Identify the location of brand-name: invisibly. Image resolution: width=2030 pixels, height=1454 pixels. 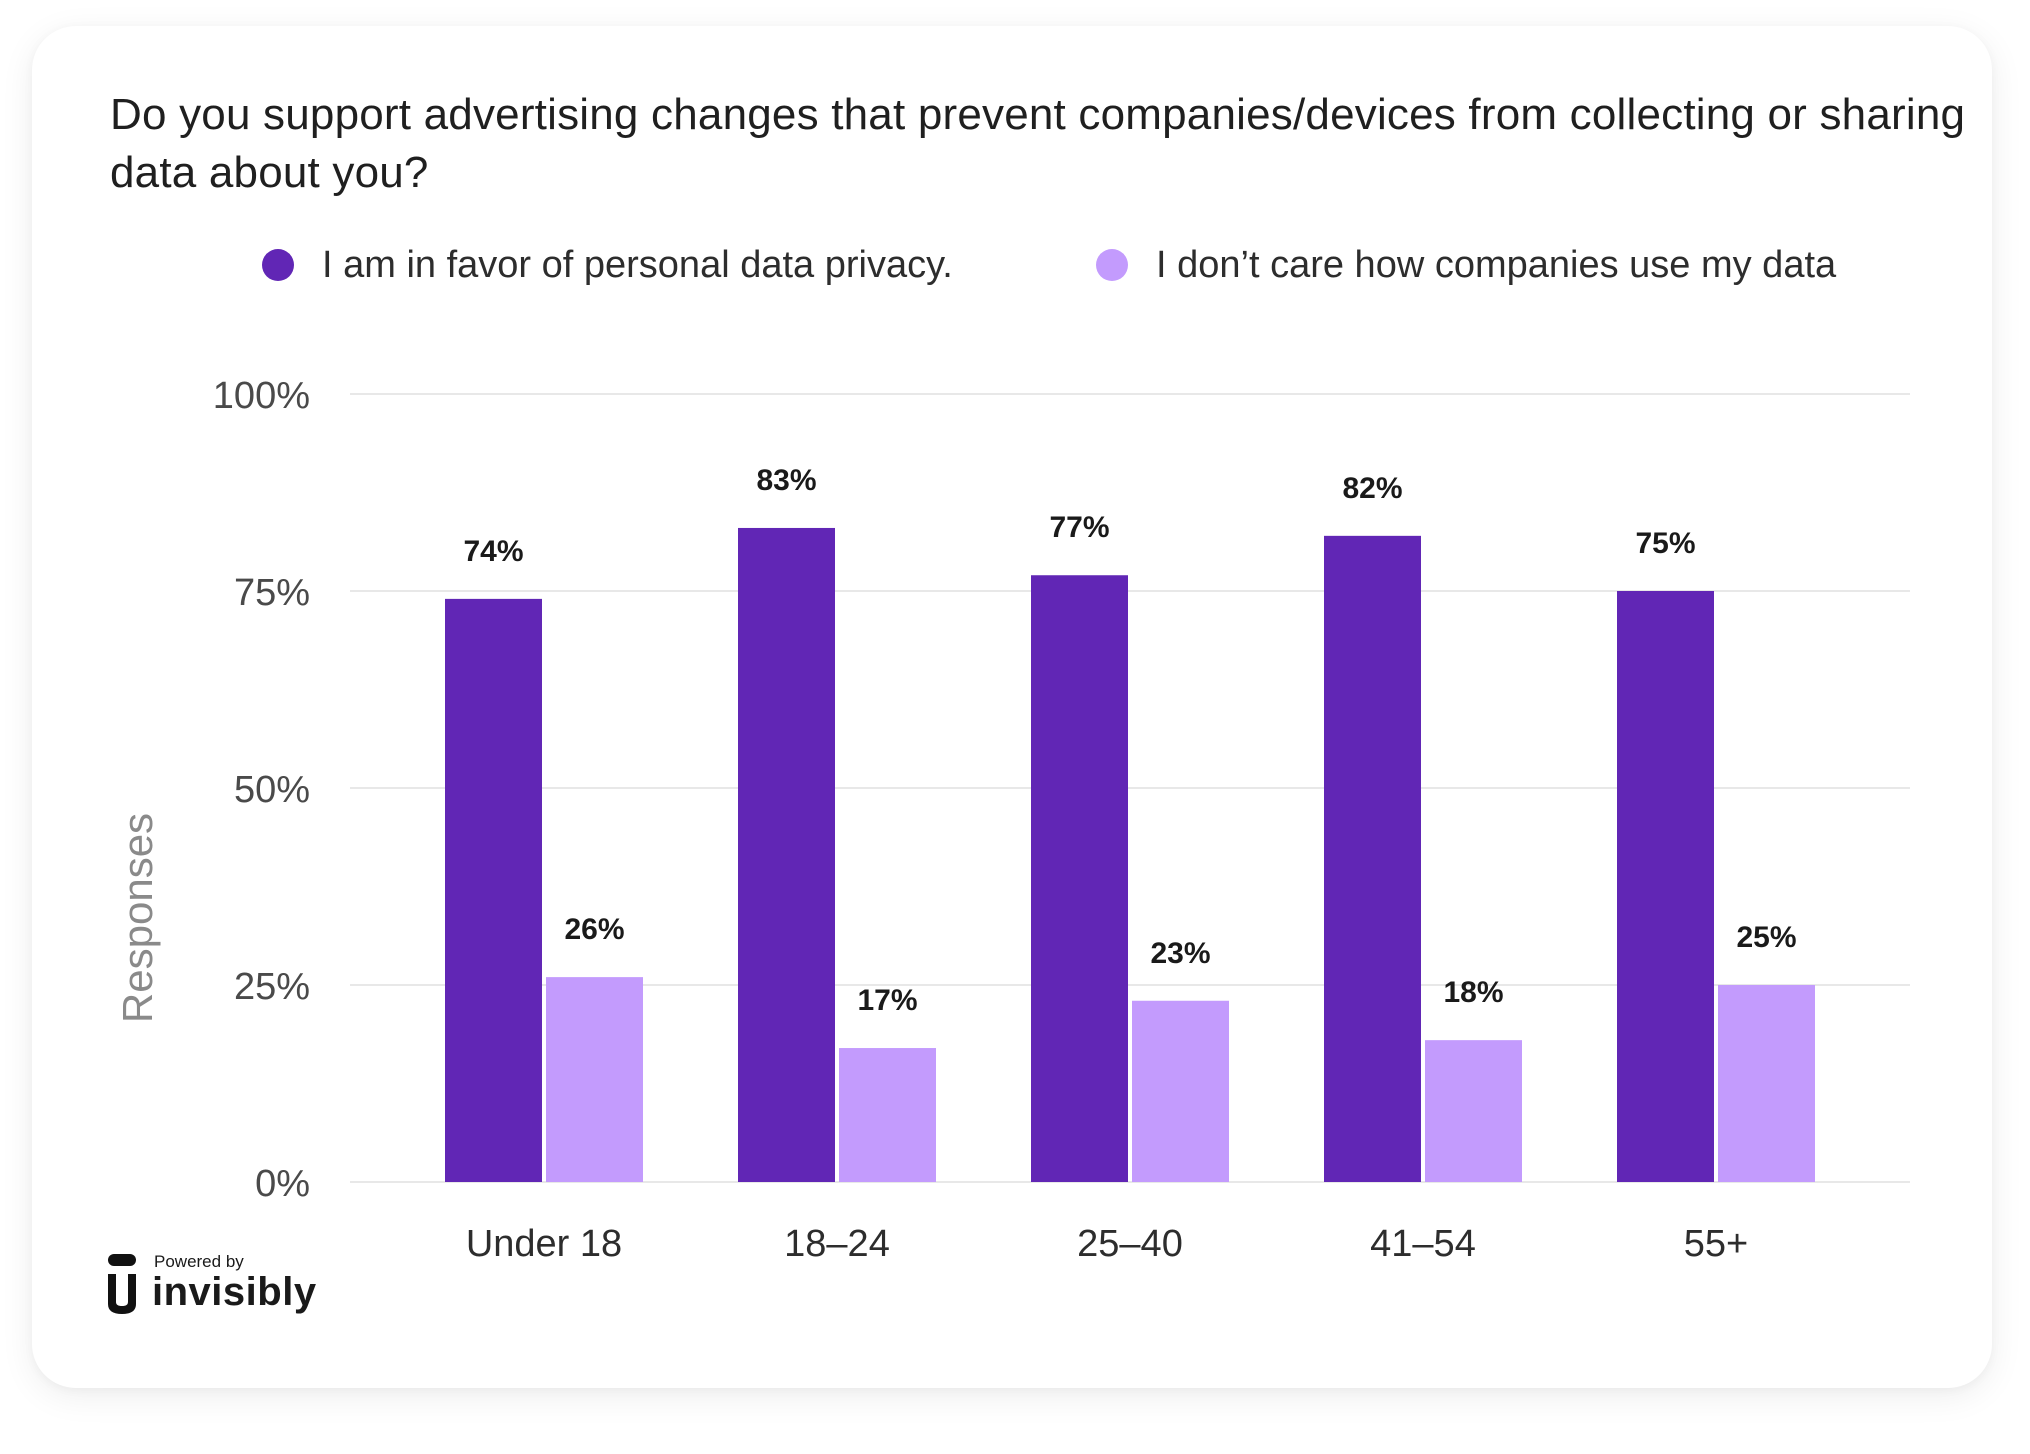
(234, 1292).